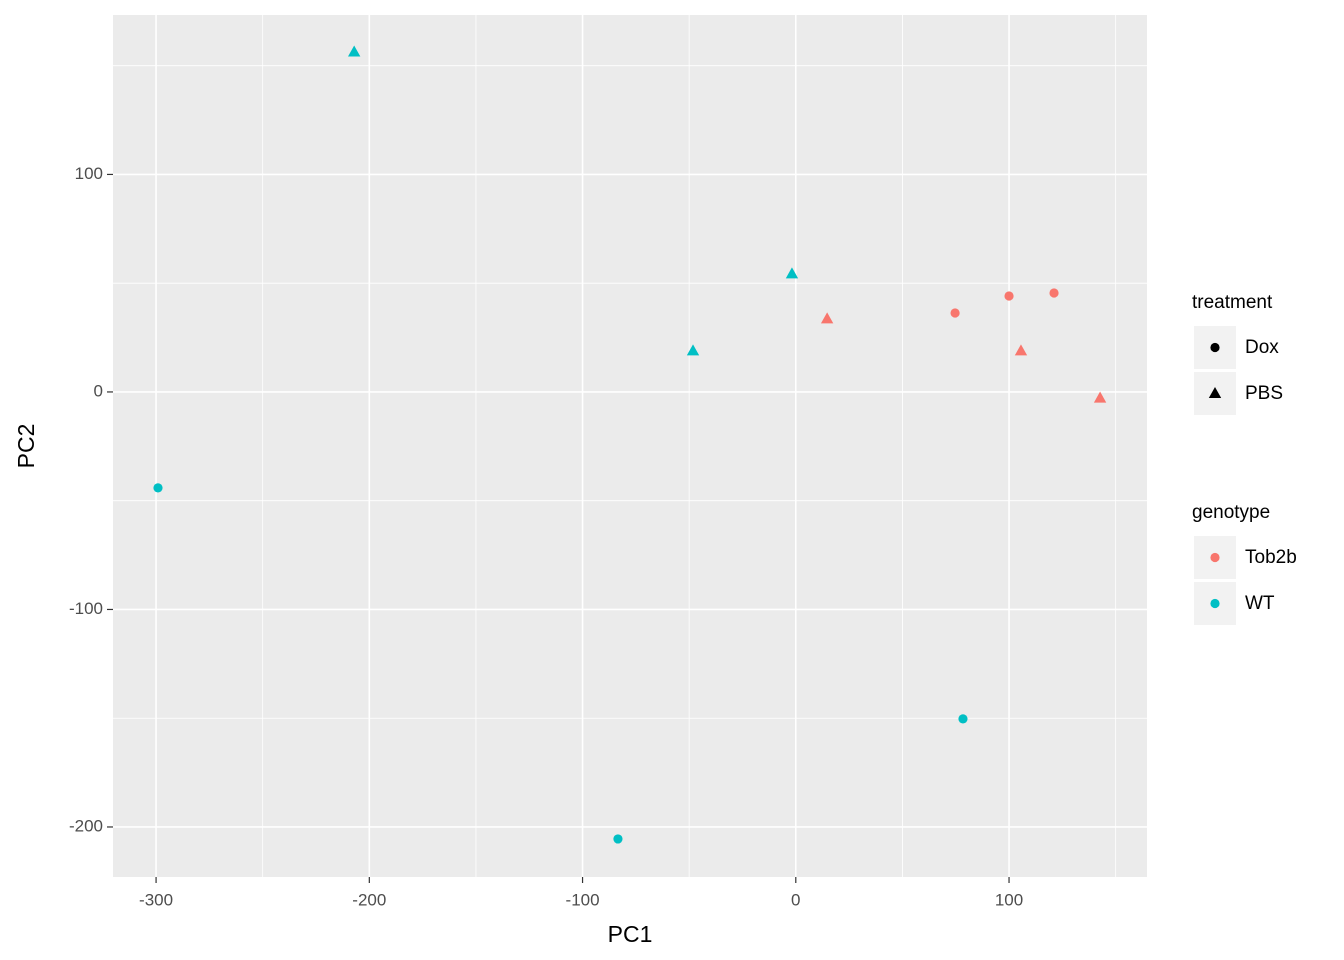  What do you see at coordinates (1232, 302) in the screenshot?
I see `legend-title: treatment` at bounding box center [1232, 302].